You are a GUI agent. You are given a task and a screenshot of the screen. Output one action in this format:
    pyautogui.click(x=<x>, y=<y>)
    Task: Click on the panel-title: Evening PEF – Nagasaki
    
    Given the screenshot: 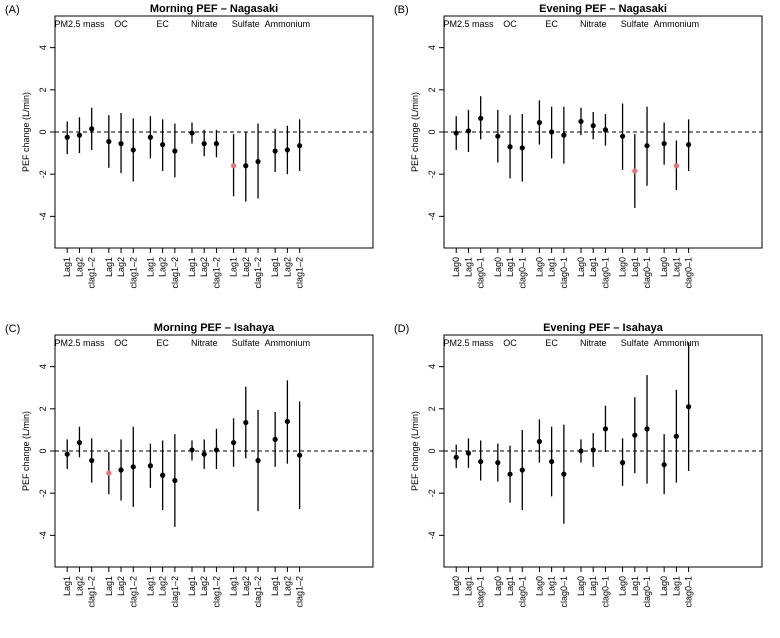 What is the action you would take?
    pyautogui.click(x=603, y=9)
    